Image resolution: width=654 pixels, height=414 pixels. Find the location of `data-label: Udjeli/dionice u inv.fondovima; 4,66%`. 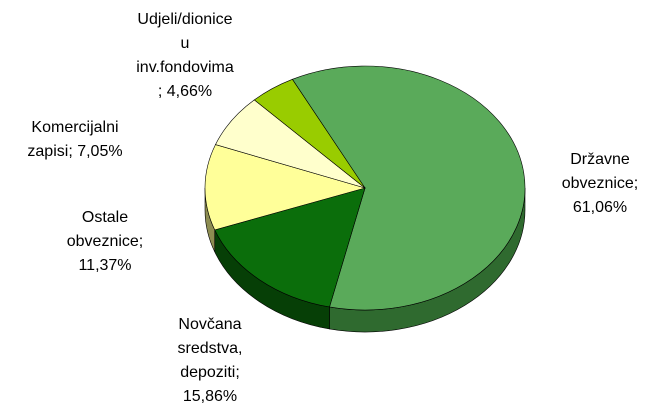

data-label: Udjeli/dionice u inv.fondovima; 4,66% is located at coordinates (185, 55).